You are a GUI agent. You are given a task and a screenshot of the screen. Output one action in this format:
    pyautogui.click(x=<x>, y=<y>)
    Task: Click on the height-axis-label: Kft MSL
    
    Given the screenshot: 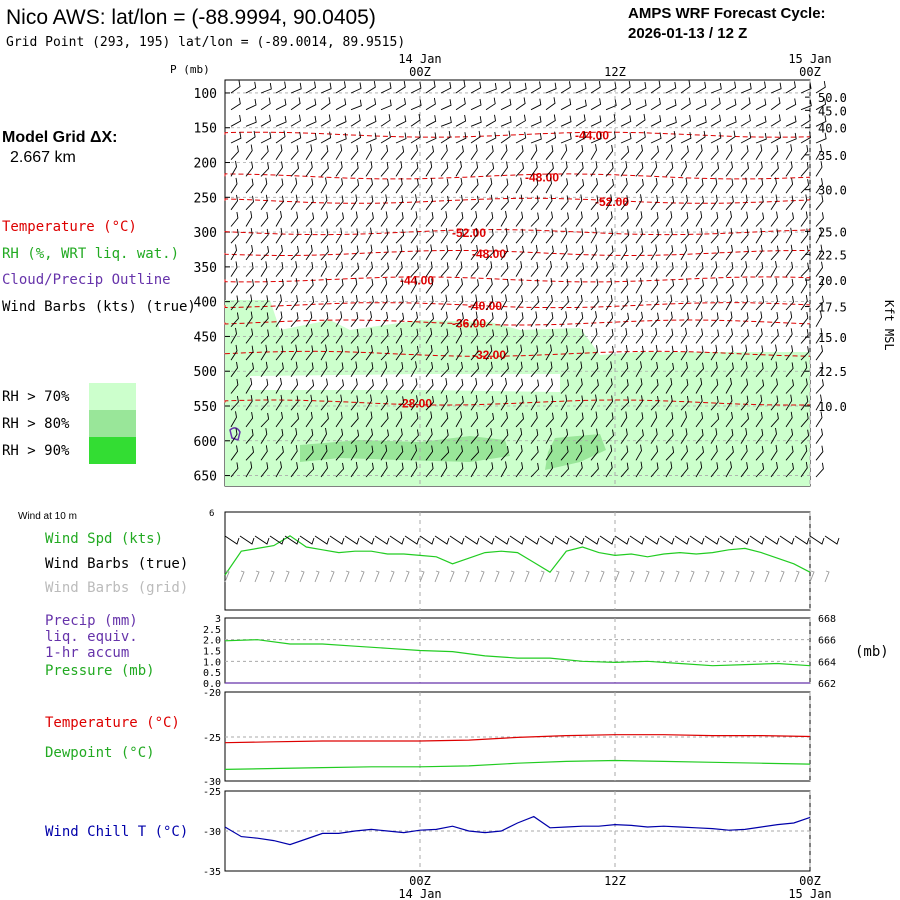 What is the action you would take?
    pyautogui.click(x=889, y=325)
    